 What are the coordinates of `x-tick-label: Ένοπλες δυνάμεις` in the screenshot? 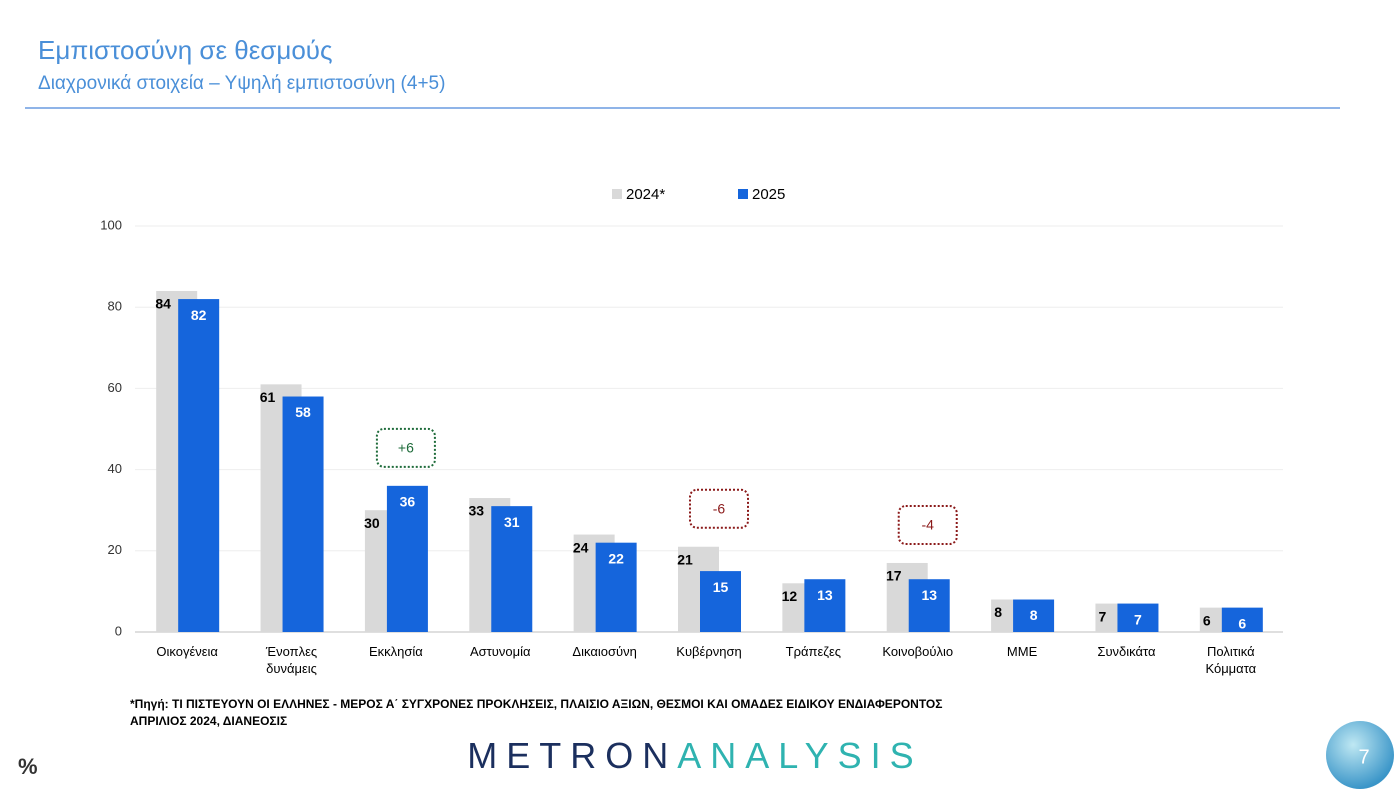 It's located at (291, 660).